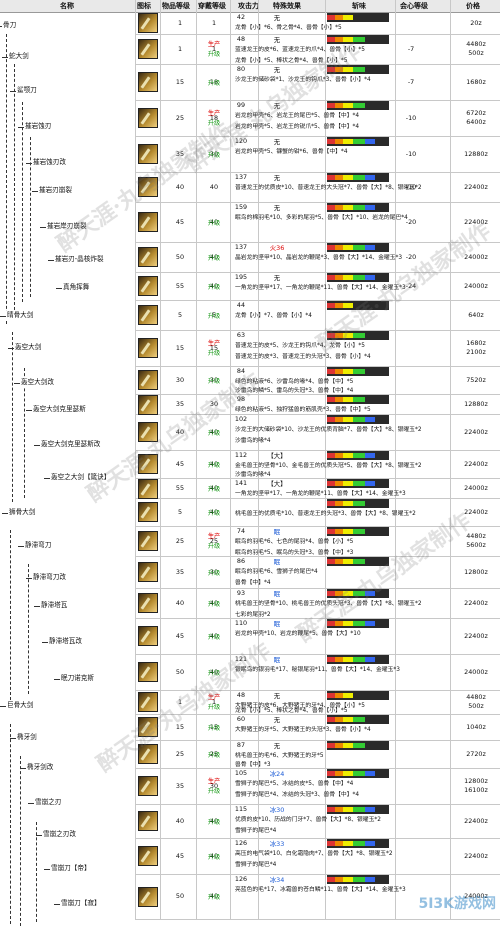 This screenshot has width=500, height=926. Describe the element at coordinates (180, 635) in the screenshot. I see `rarity-cell: 45` at that location.